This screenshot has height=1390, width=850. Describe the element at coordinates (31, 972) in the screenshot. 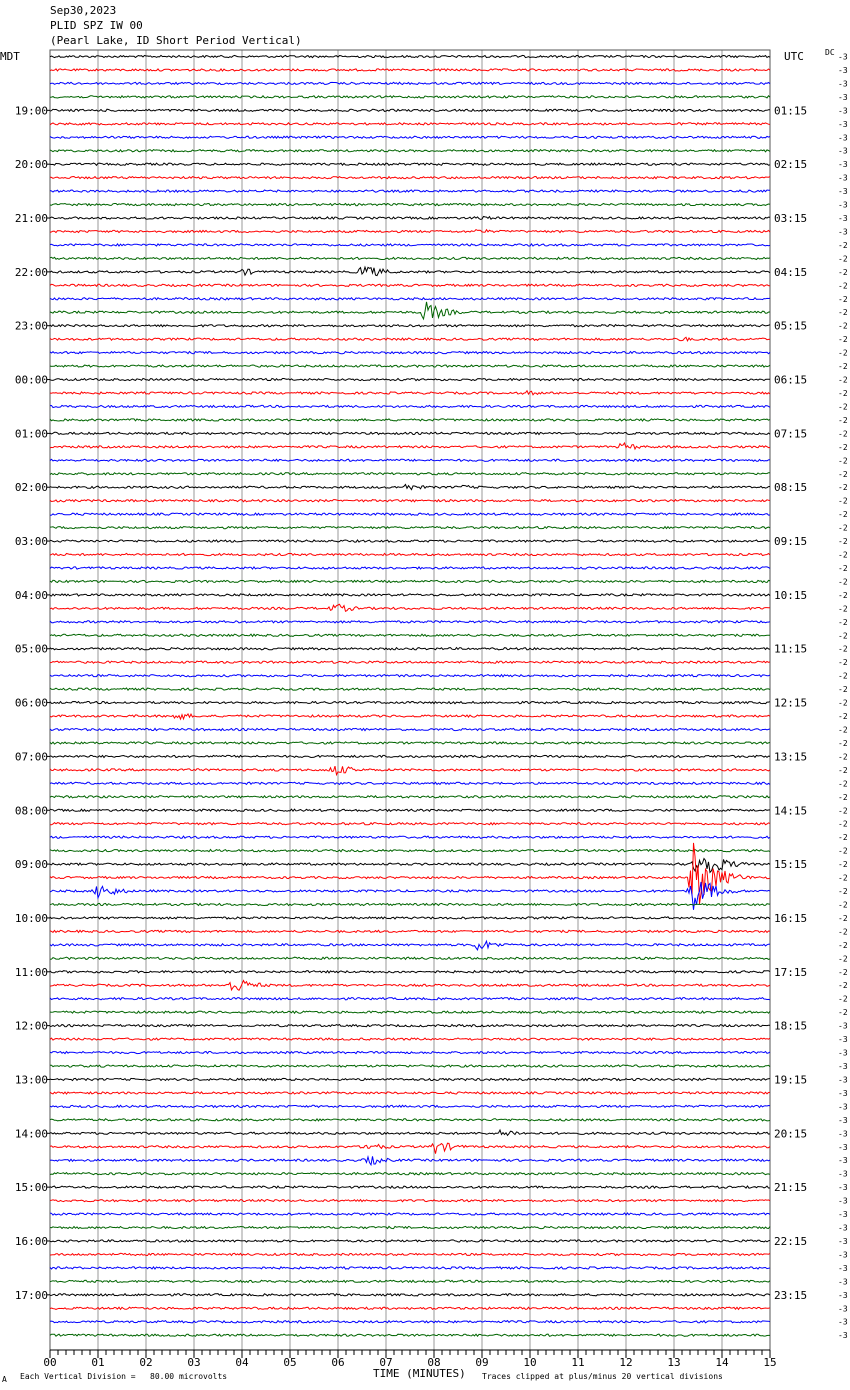

I see `left-hour-label: 11:00` at that location.